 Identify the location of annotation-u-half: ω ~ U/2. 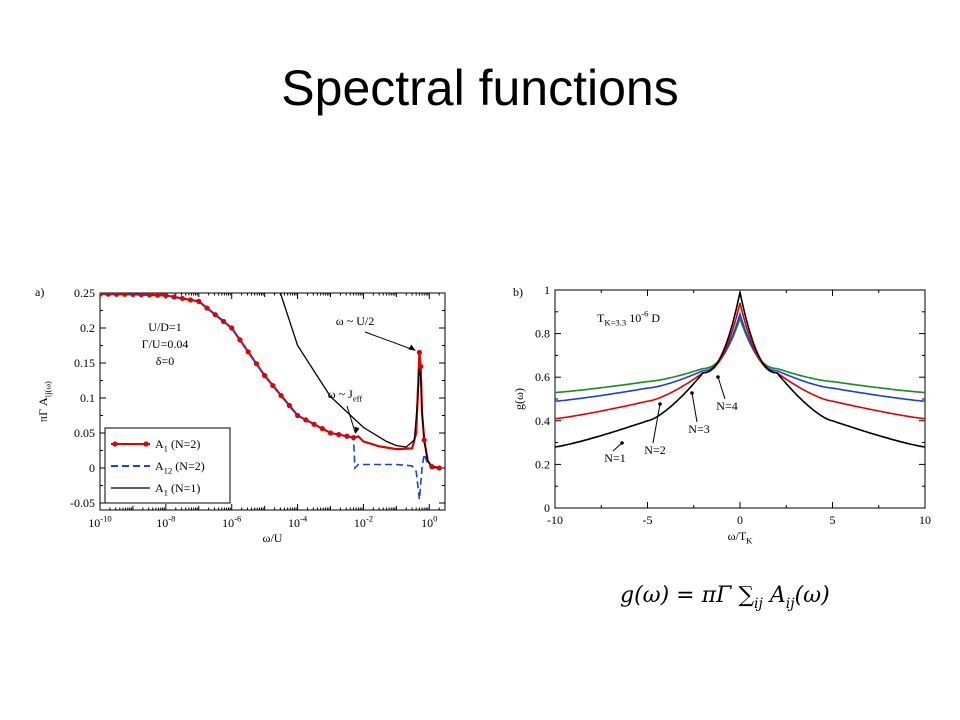
(355, 321).